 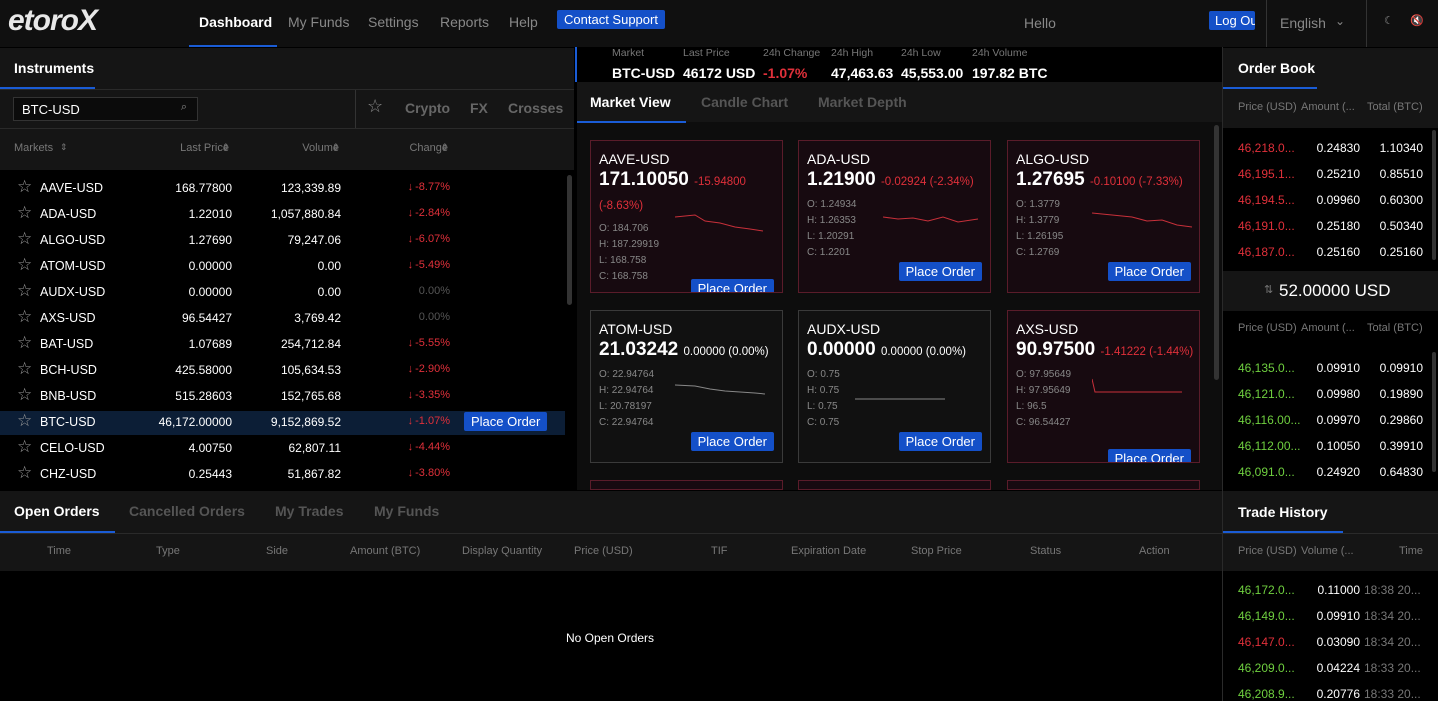 What do you see at coordinates (187, 511) in the screenshot?
I see `order-tab: Cancelled Orders` at bounding box center [187, 511].